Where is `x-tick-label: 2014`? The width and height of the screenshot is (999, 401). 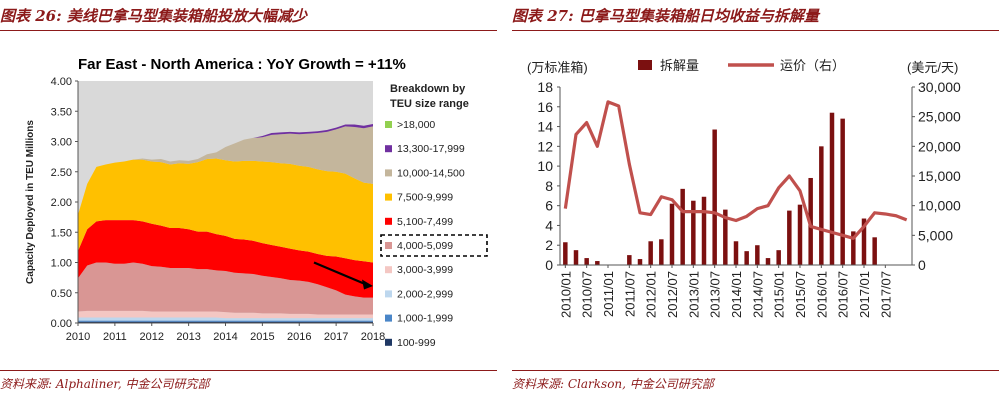 x-tick-label: 2014 is located at coordinates (225, 337).